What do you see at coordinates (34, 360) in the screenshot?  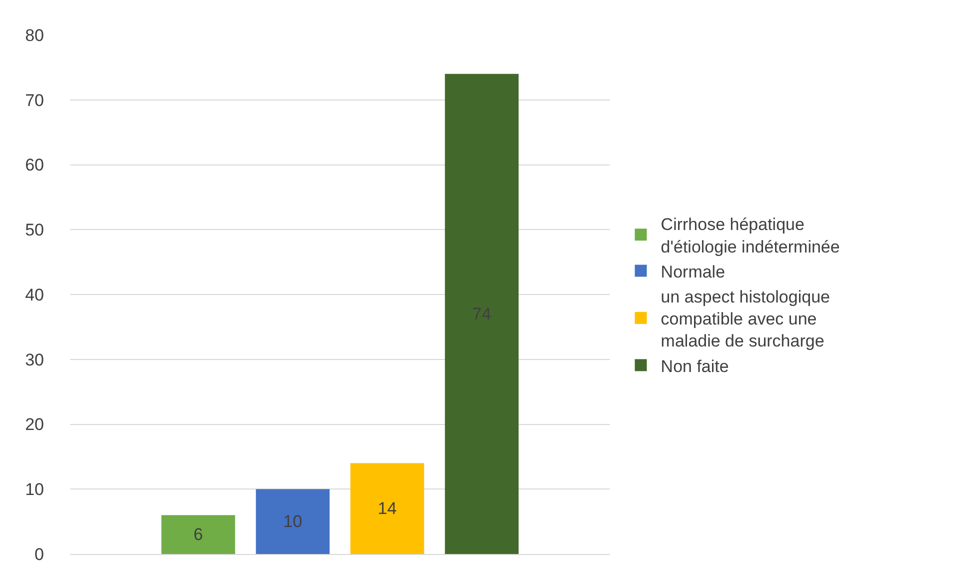 I see `y-tick-label: 30` at bounding box center [34, 360].